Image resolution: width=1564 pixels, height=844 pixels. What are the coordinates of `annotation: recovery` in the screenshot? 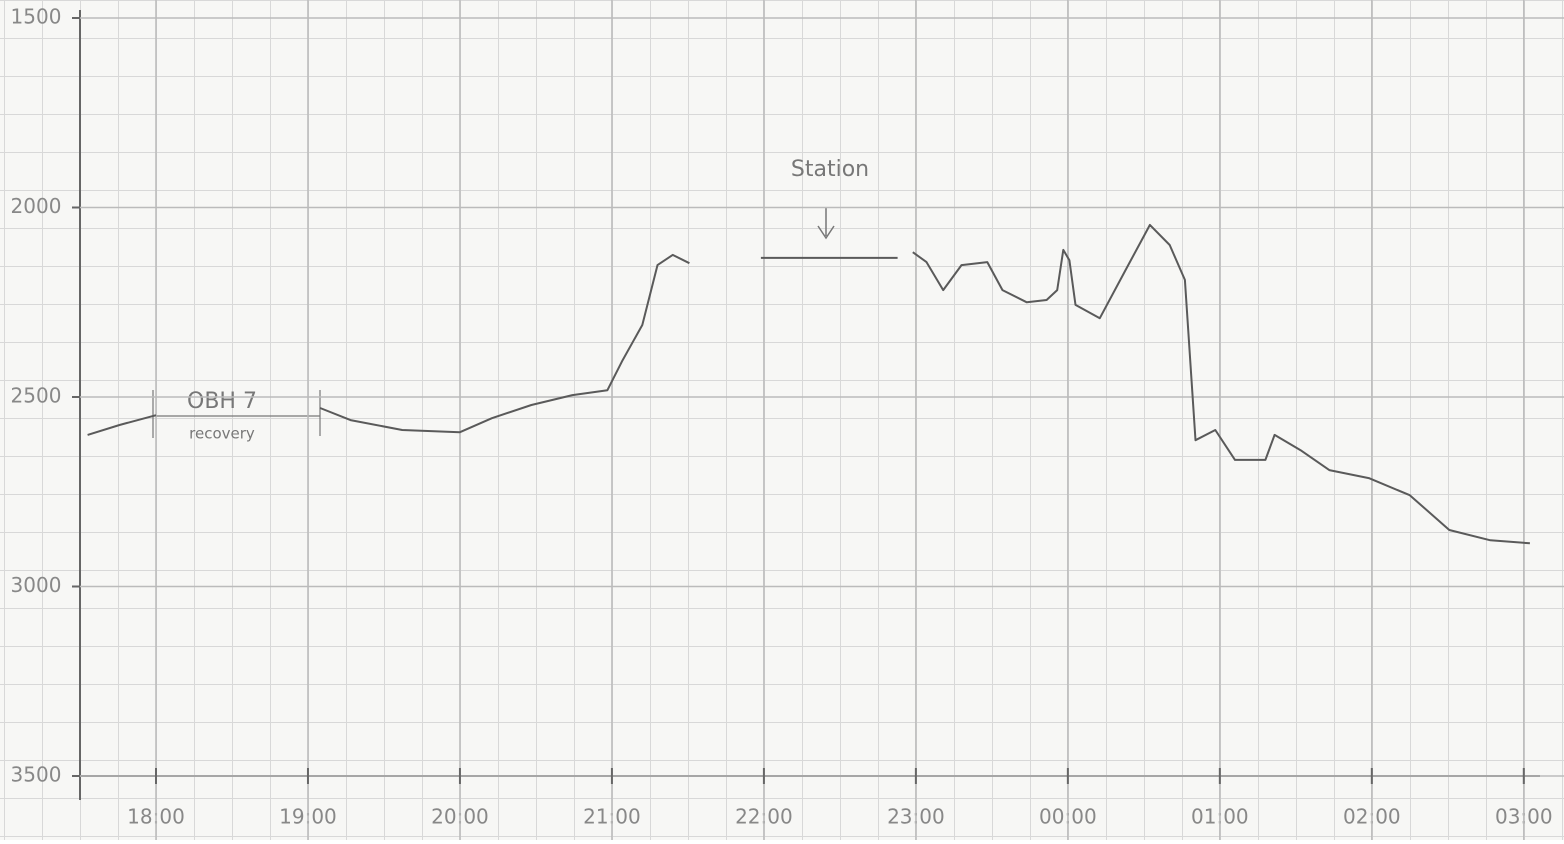 It's located at (222, 434).